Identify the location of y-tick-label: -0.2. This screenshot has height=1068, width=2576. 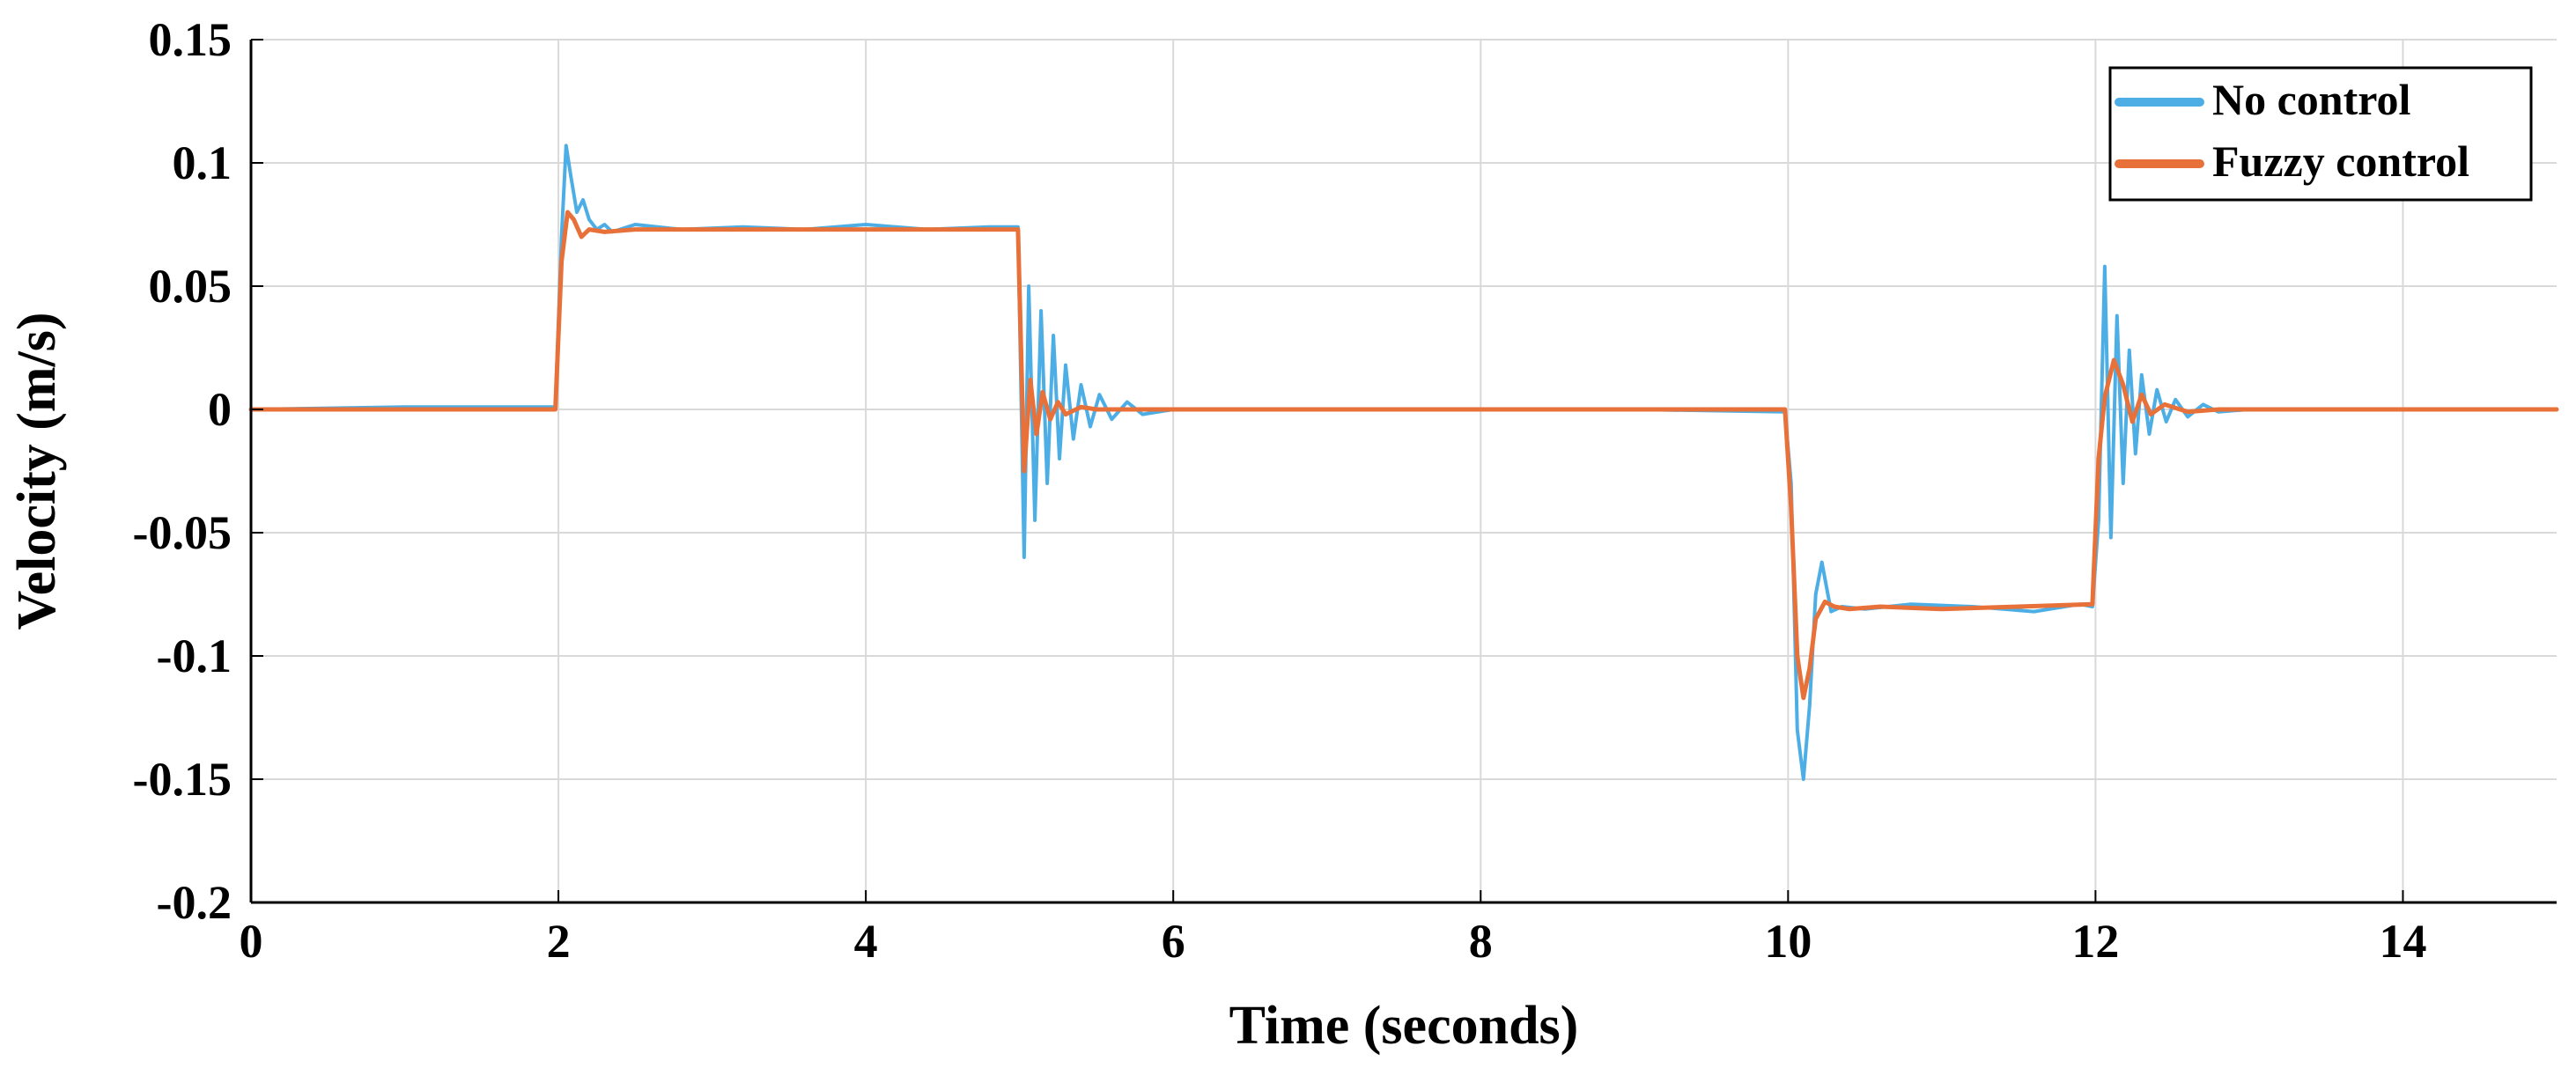
(194, 902).